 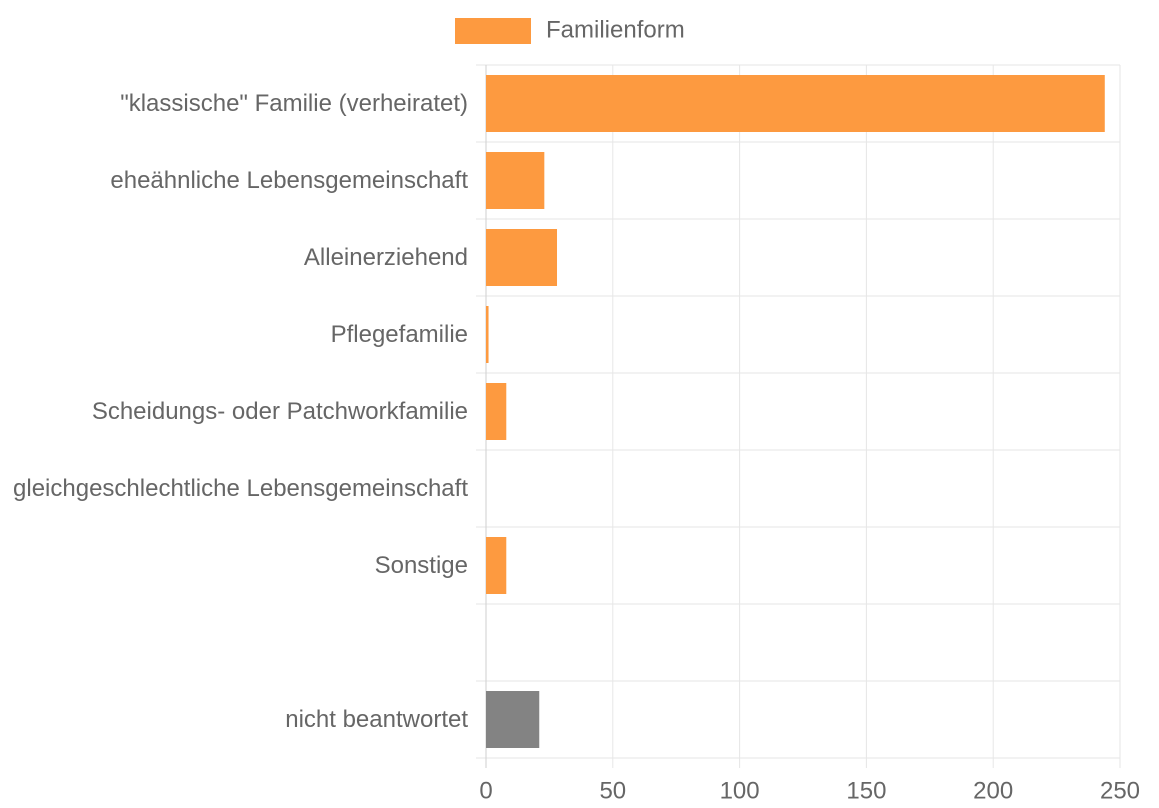 What do you see at coordinates (615, 29) in the screenshot?
I see `legend-label: Familienform` at bounding box center [615, 29].